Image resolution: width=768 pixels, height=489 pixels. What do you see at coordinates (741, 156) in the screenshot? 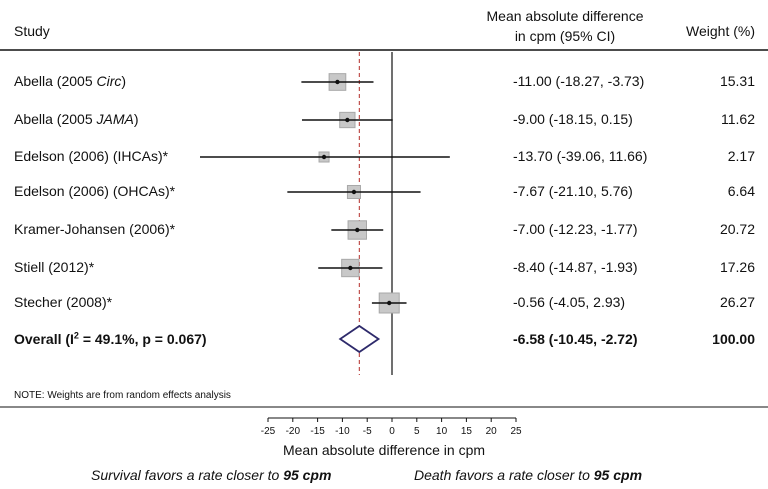
I see `study-weight-text: 2.17` at bounding box center [741, 156].